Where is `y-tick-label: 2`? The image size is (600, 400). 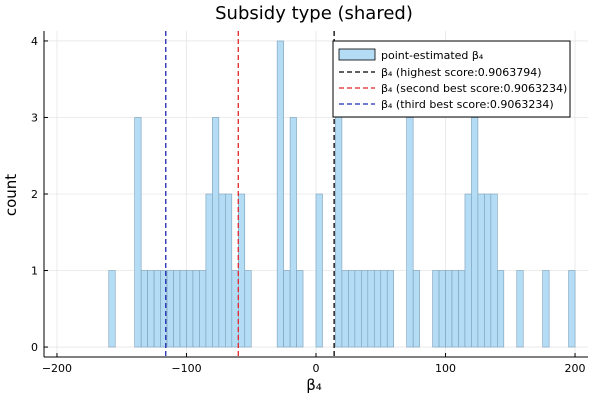
y-tick-label: 2 is located at coordinates (34, 194).